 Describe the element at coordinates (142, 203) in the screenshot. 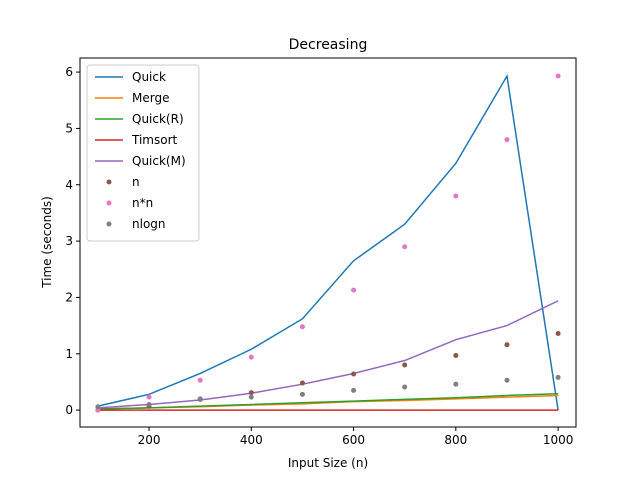

I see `legend-label: n*n` at that location.